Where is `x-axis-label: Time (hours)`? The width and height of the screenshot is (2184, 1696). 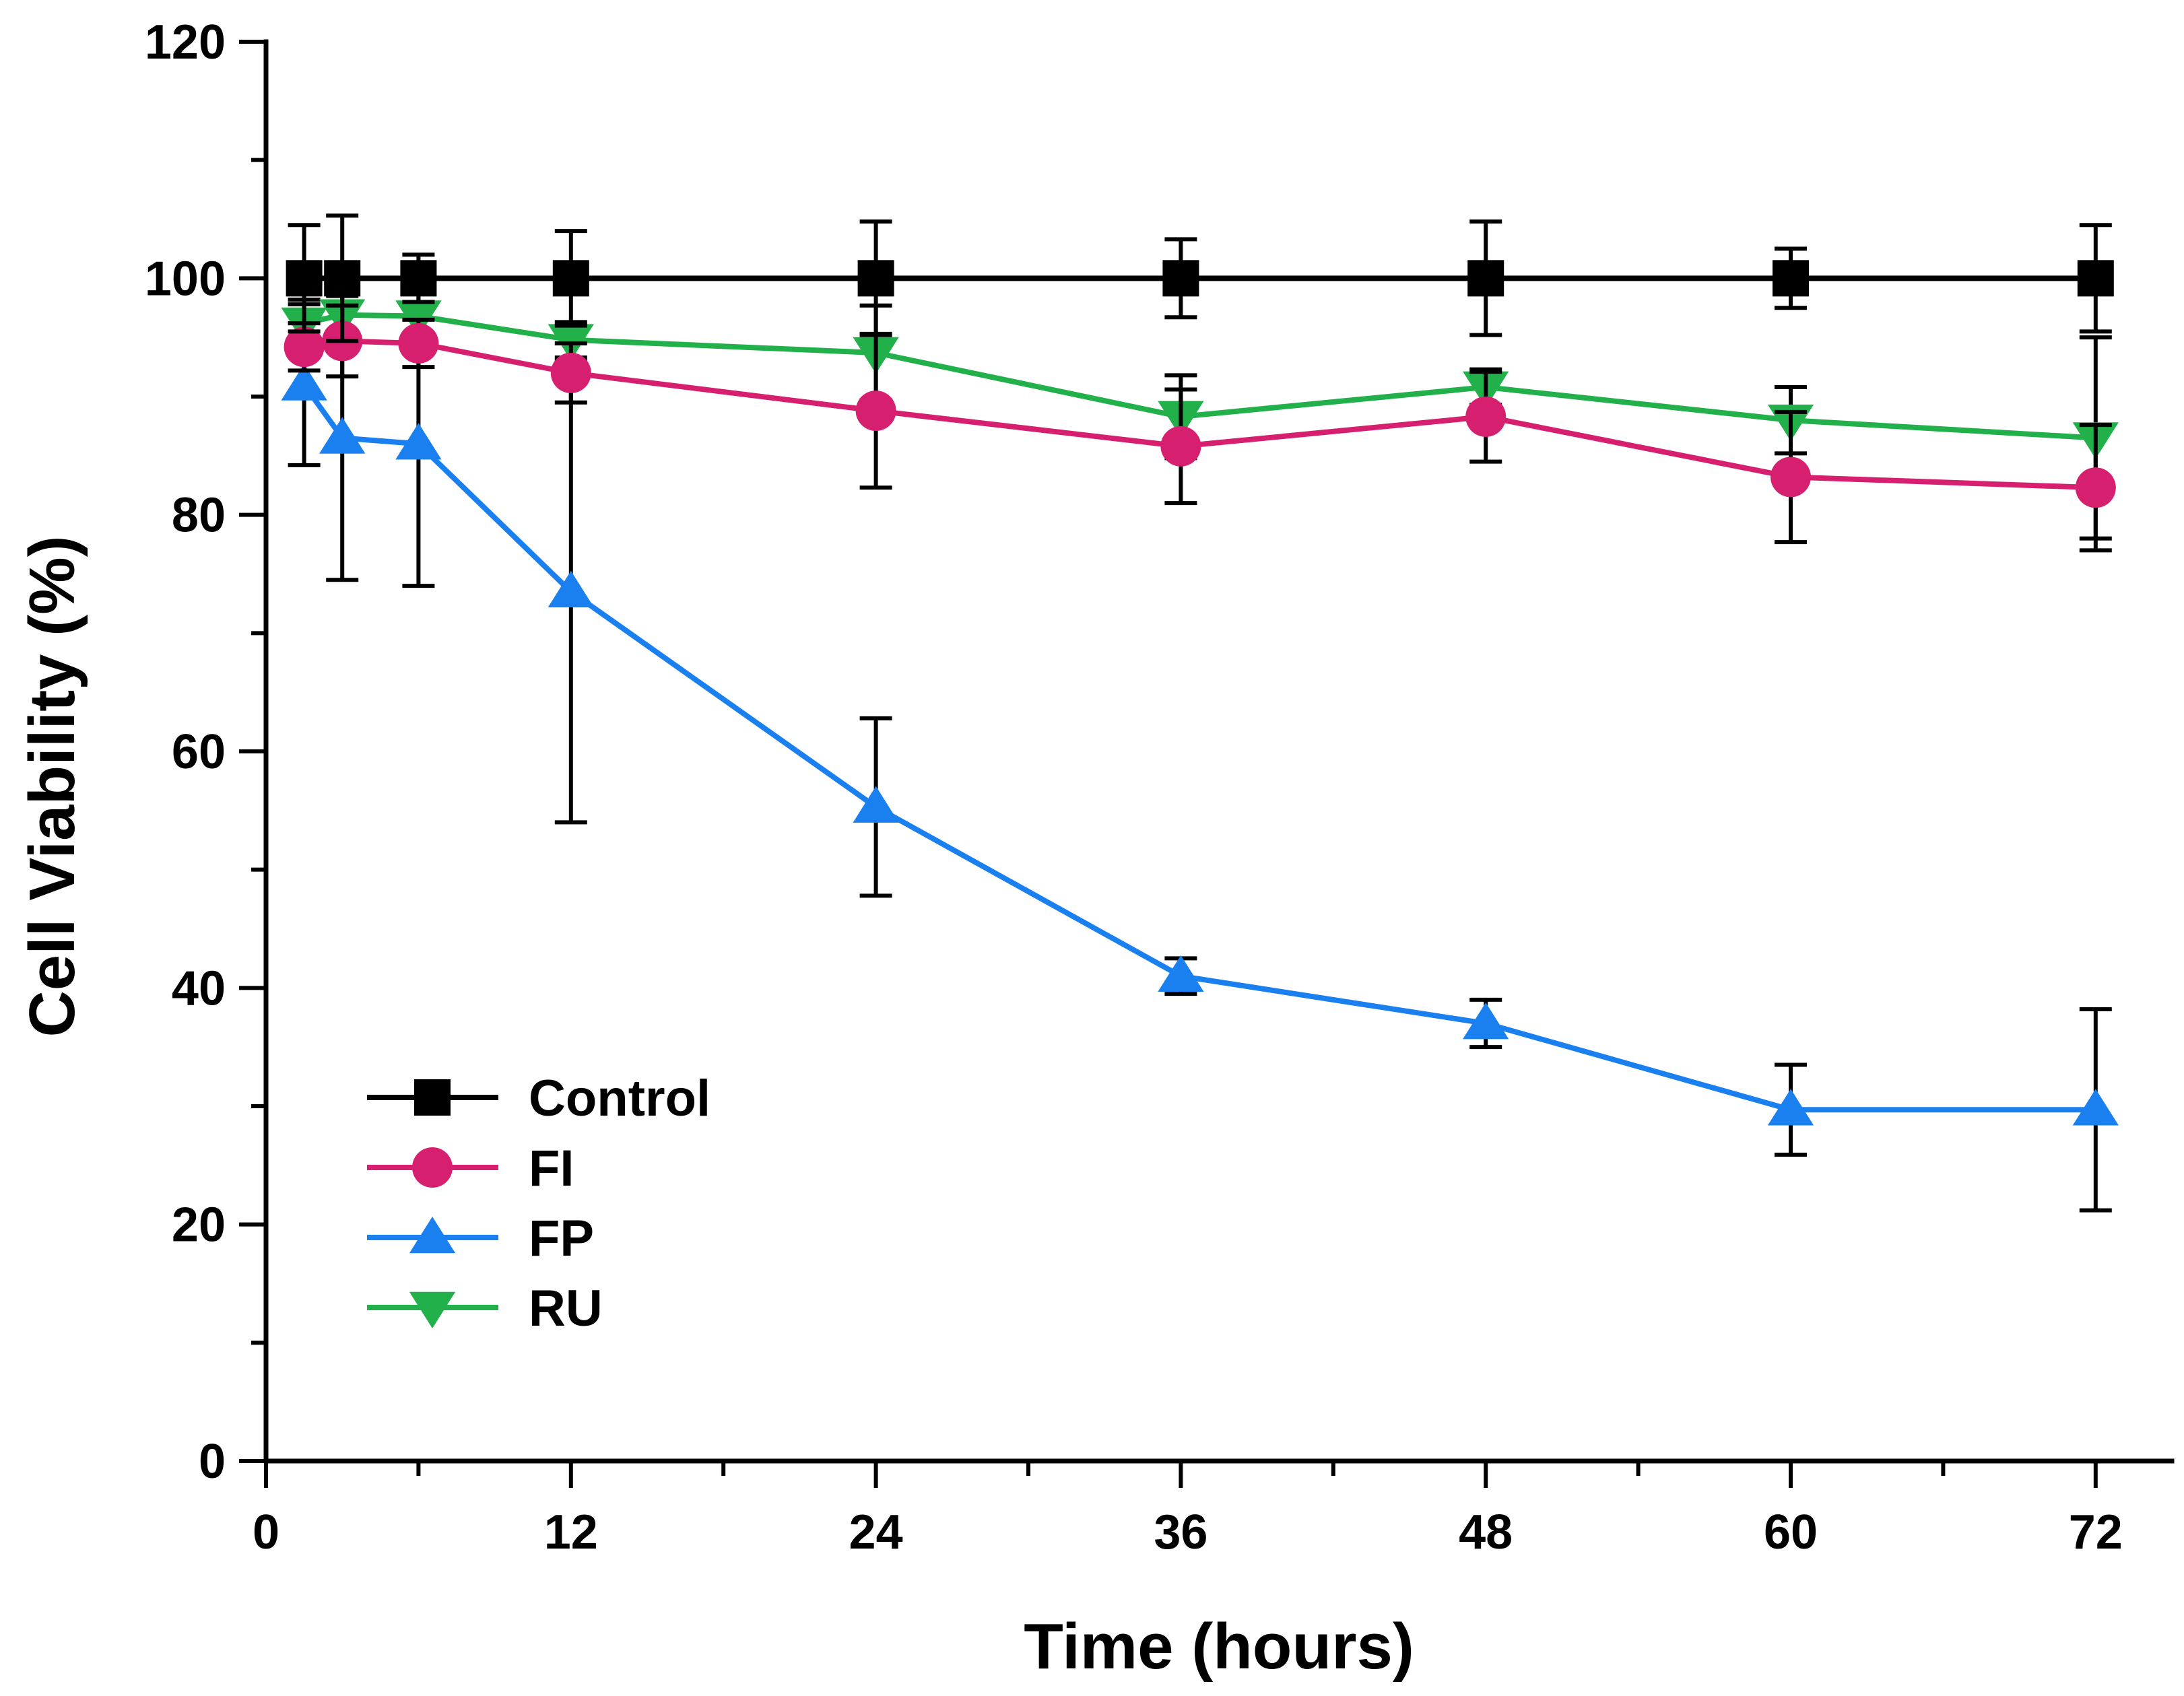
x-axis-label: Time (hours) is located at coordinates (1219, 1646).